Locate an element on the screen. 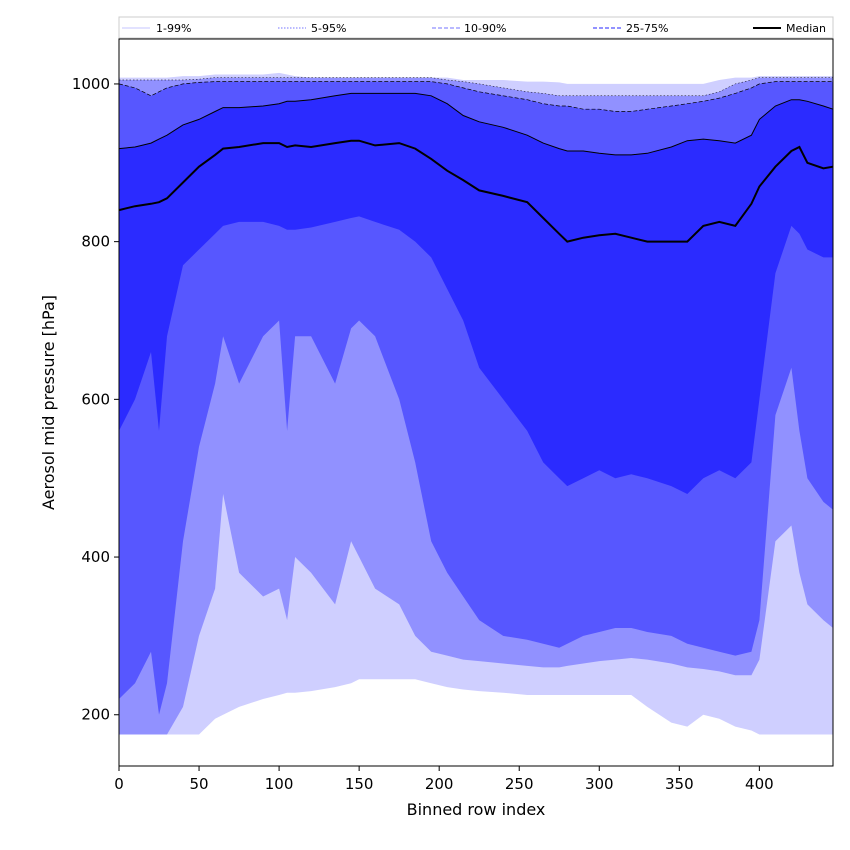 The height and width of the screenshot is (850, 850). x-tick-label: 250 is located at coordinates (519, 784).